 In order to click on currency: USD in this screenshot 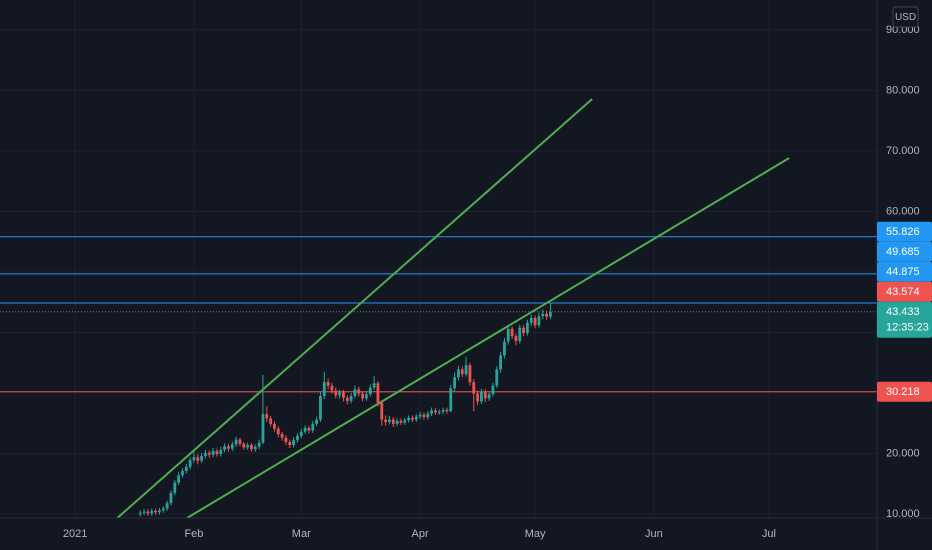, I will do `click(905, 17)`.